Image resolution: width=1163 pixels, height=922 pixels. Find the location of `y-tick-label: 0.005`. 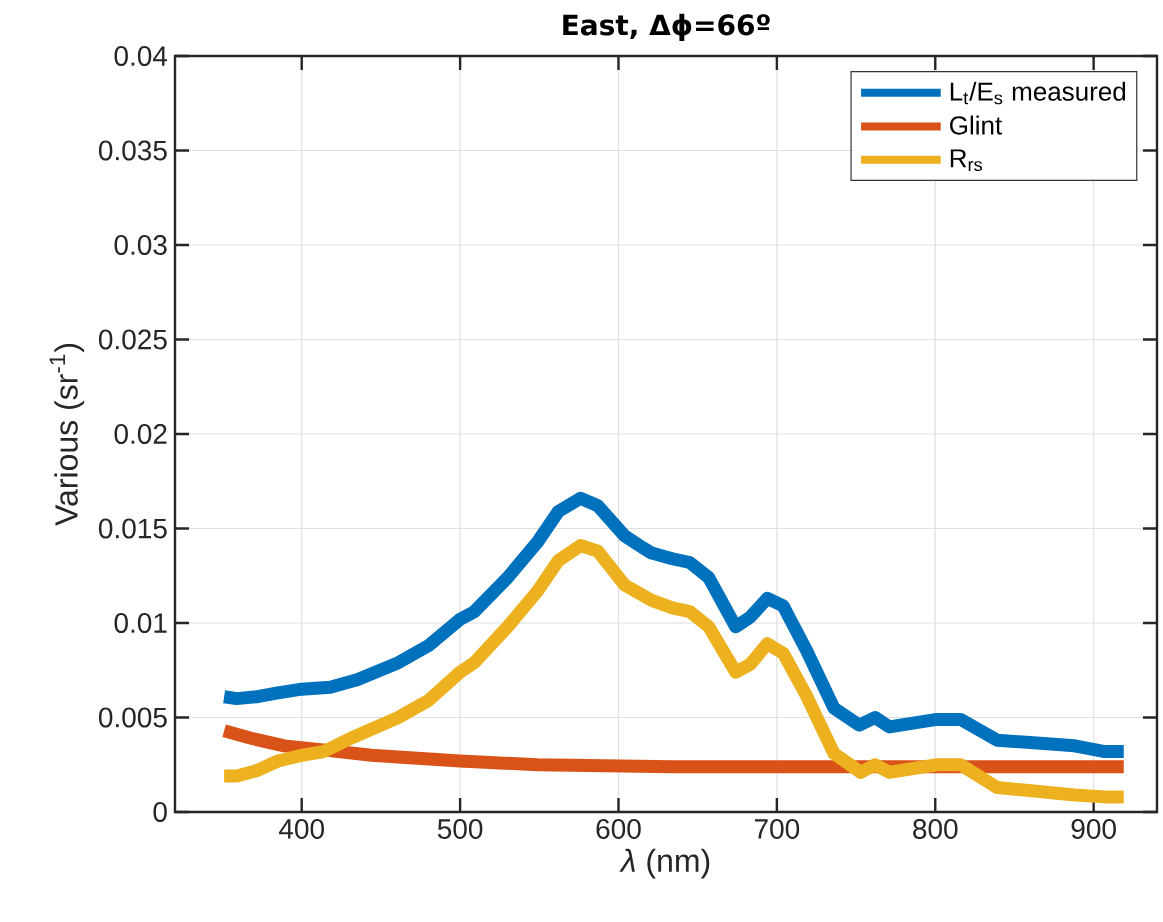

y-tick-label: 0.005 is located at coordinates (132, 717).